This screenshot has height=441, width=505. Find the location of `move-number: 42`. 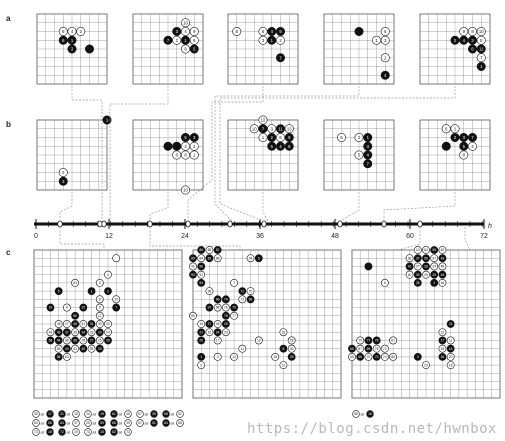

move-number: 42 is located at coordinates (75, 349).